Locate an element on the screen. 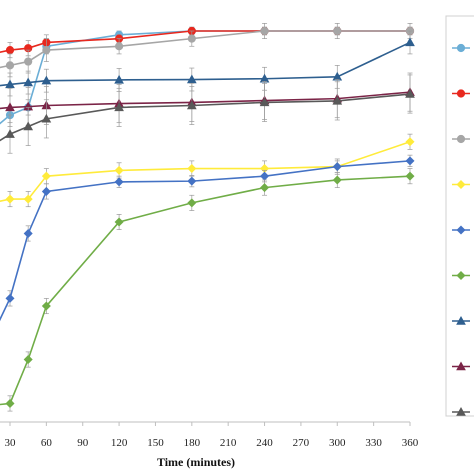  legend-box is located at coordinates (459, 216).